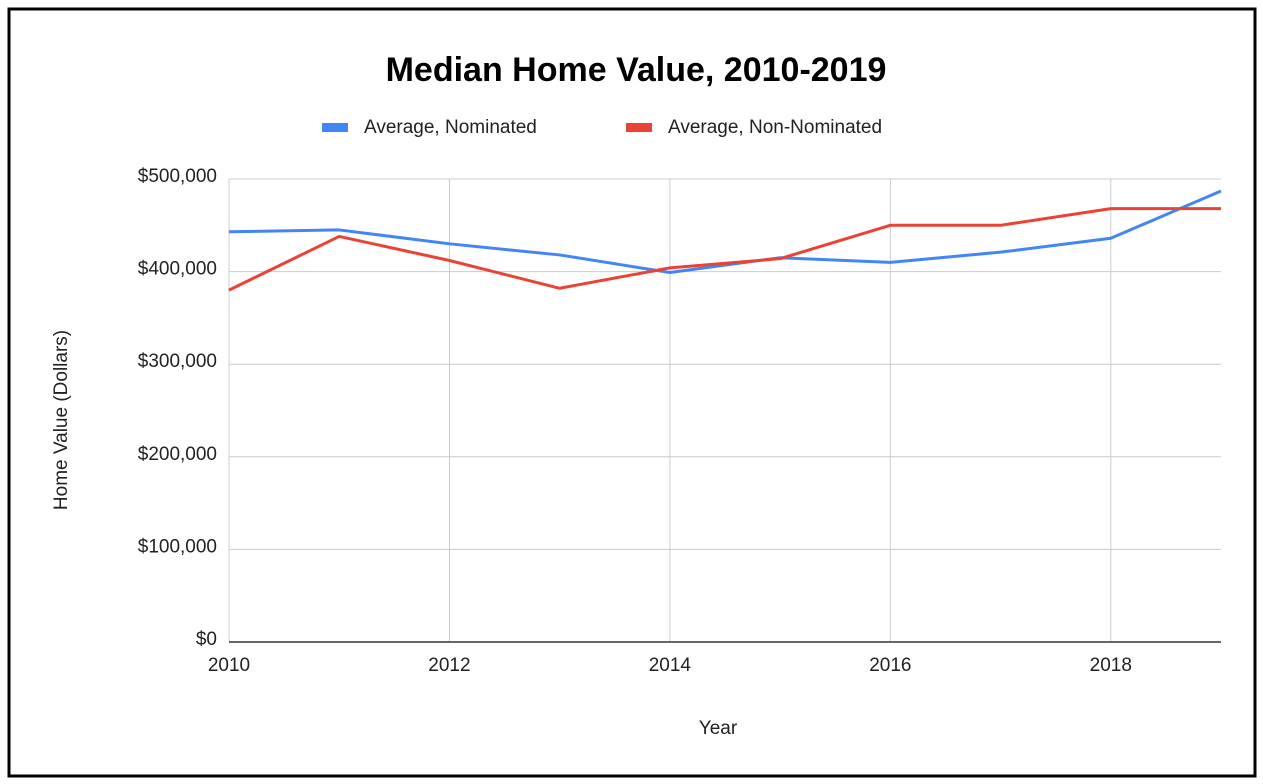 This screenshot has height=784, width=1263. Describe the element at coordinates (177, 546) in the screenshot. I see `y-tick-label: $100,000` at that location.